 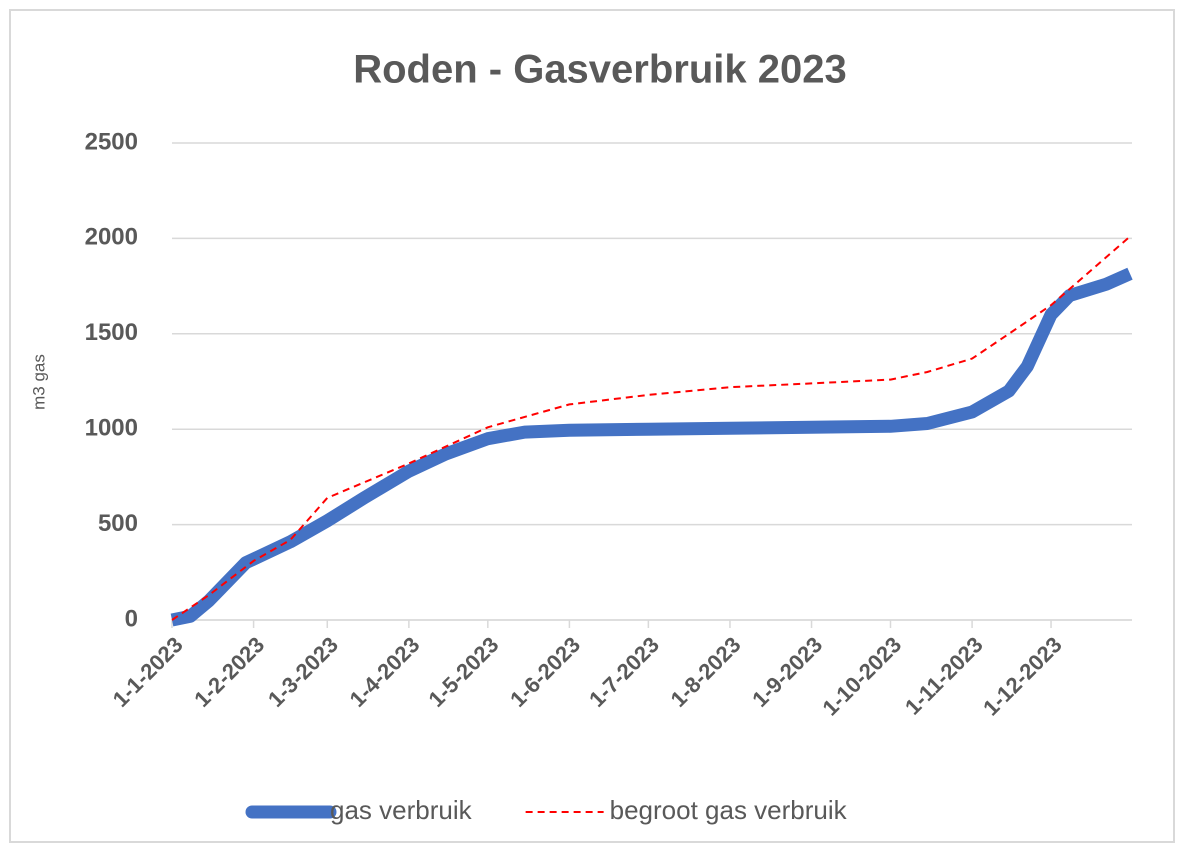 I want to click on y-axis-title: m3 gas, so click(x=38, y=382).